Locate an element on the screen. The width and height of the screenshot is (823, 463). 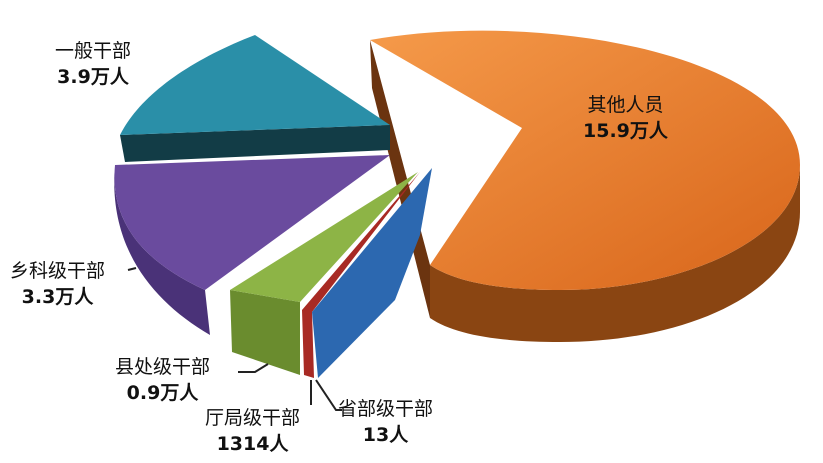
slice-township-top is located at coordinates (252, 222).